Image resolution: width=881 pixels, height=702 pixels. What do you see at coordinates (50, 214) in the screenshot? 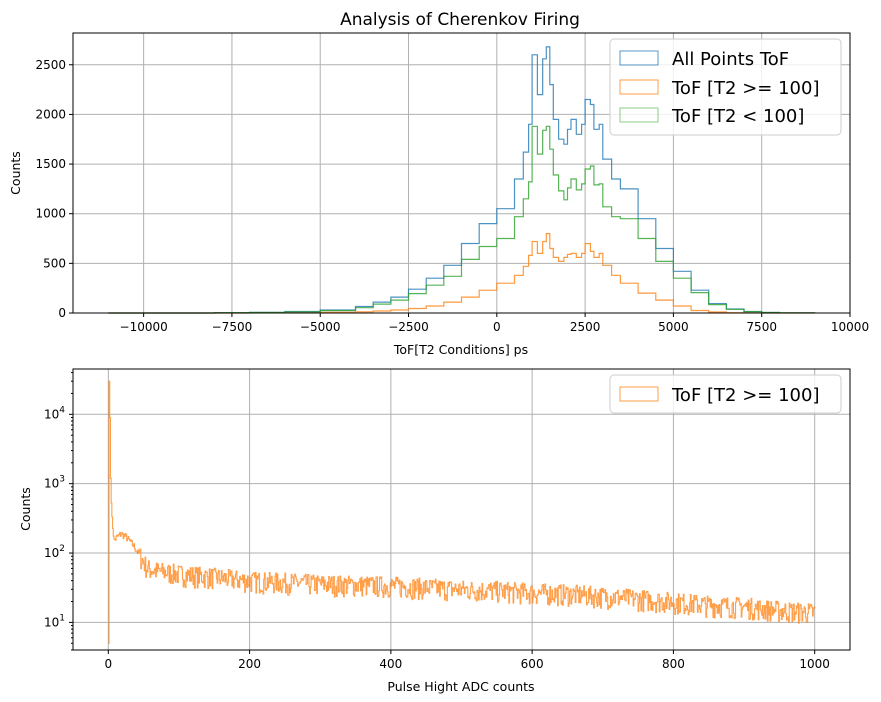
I see `y-tick-label: 1000` at bounding box center [50, 214].